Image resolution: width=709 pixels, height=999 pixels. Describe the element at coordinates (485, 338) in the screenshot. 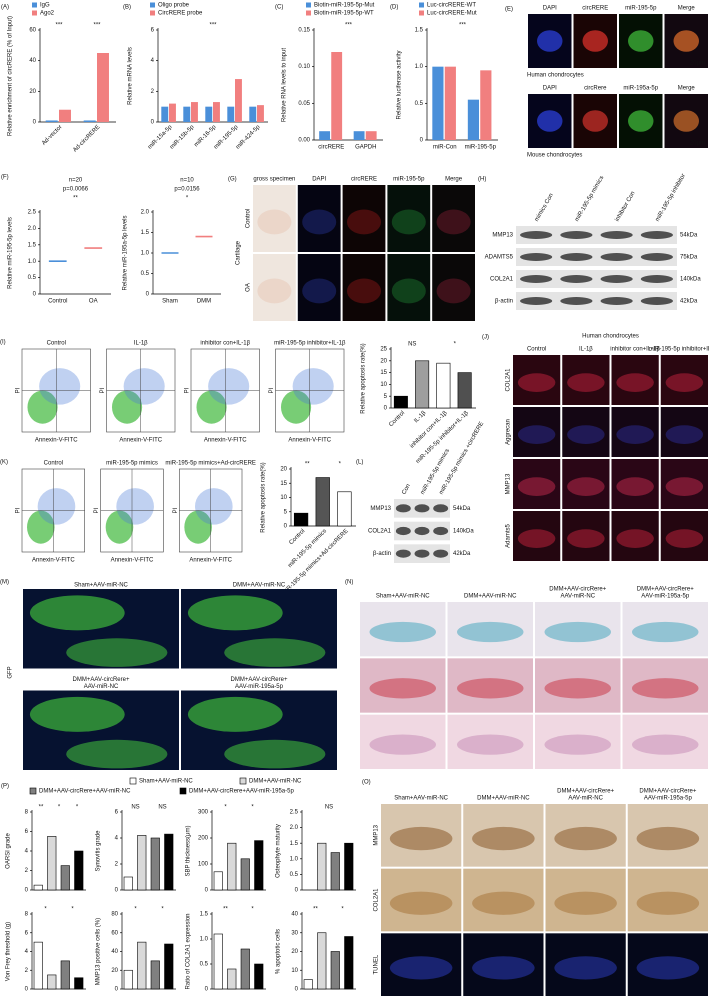

I see `panel-label: (J)` at that location.